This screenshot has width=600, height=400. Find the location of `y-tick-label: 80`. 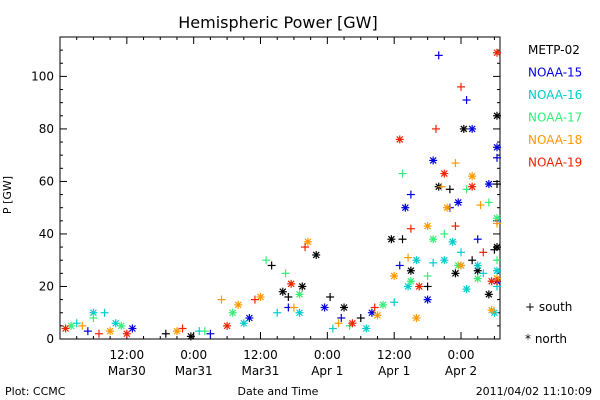

y-tick-label: 80 is located at coordinates (46, 129).